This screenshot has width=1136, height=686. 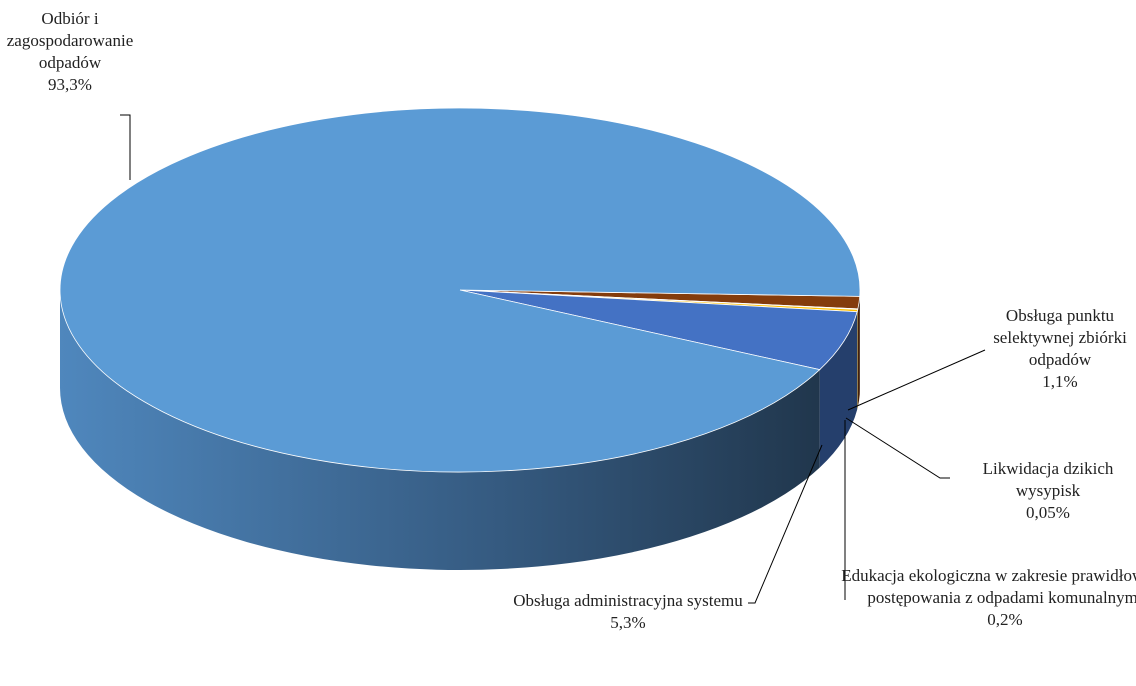 I want to click on data-label: Likwidacja dzikich wysypisk 0,05%, so click(x=1047, y=491).